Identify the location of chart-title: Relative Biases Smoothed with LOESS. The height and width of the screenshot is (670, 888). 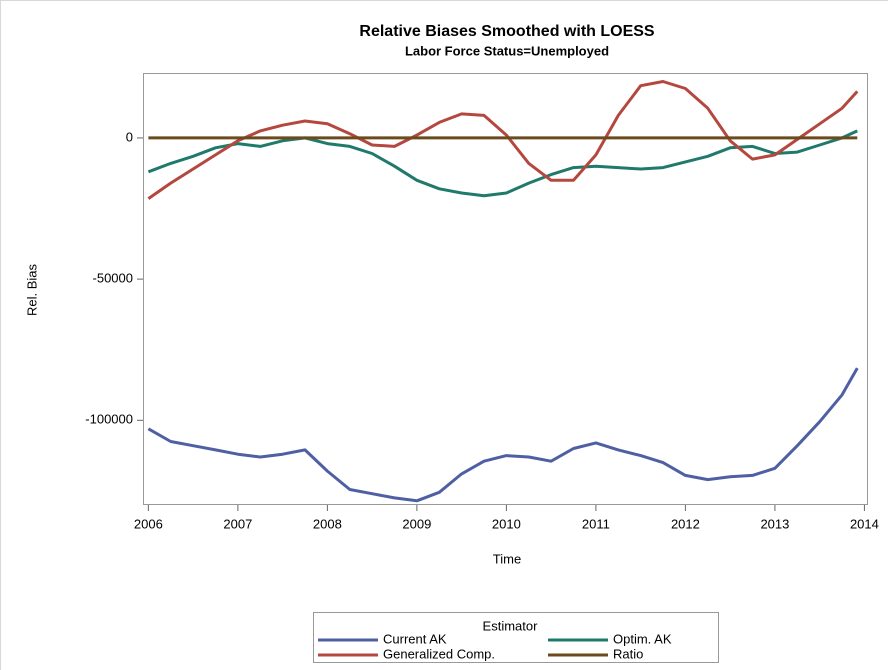
(507, 31).